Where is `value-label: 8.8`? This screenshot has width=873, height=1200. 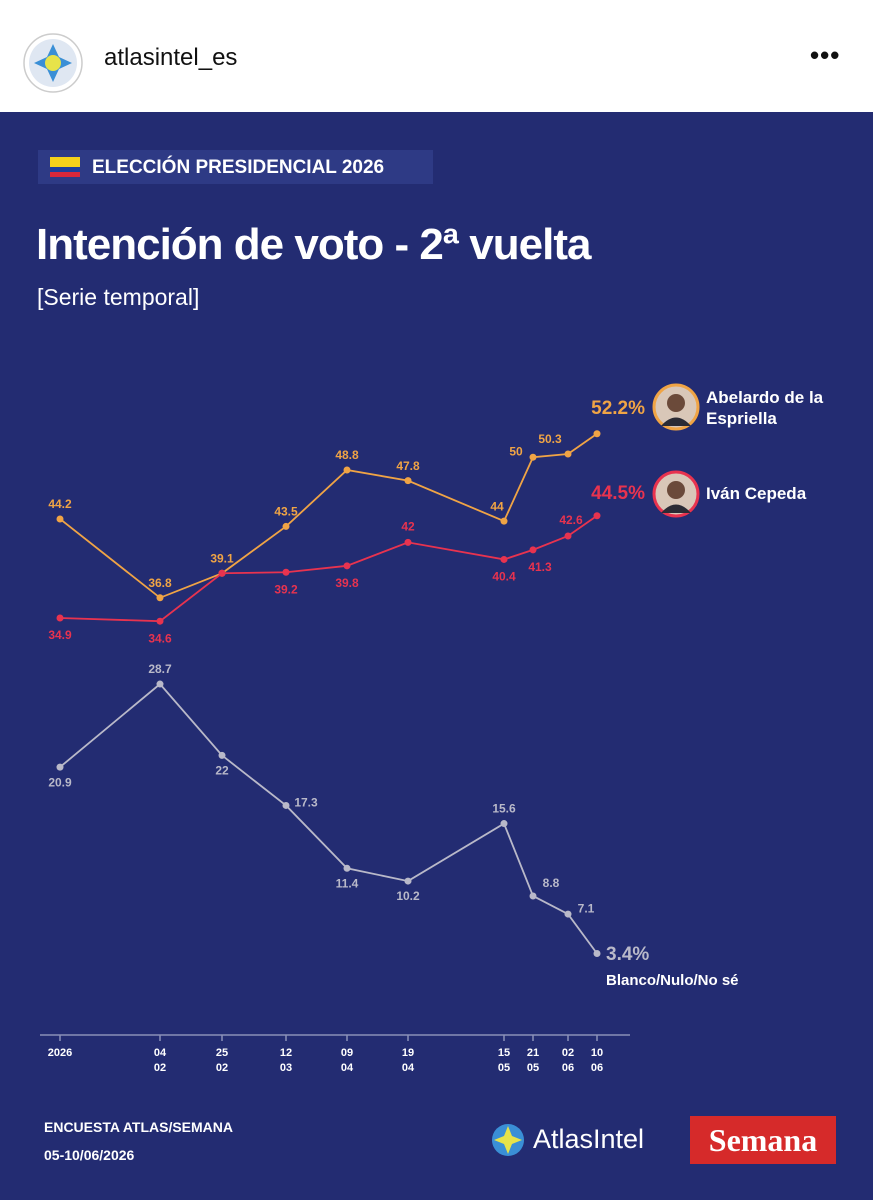
value-label: 8.8 is located at coordinates (551, 883).